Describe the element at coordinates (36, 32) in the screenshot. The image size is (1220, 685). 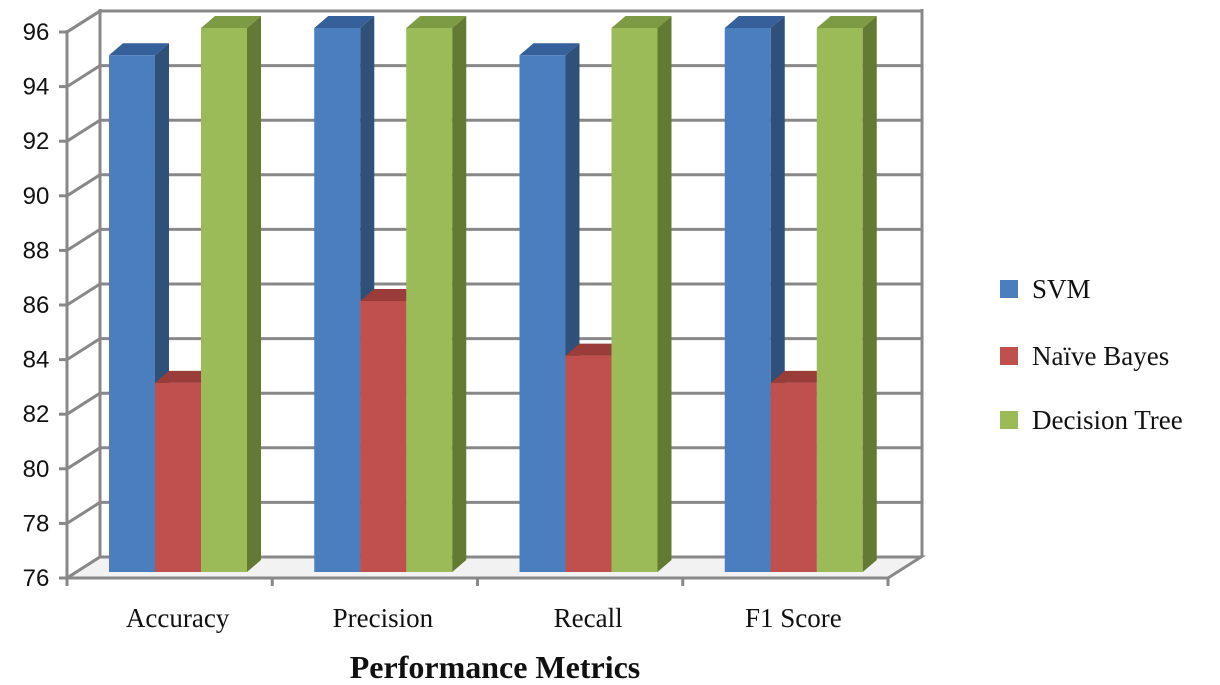
I see `y-tick-label: 96` at that location.